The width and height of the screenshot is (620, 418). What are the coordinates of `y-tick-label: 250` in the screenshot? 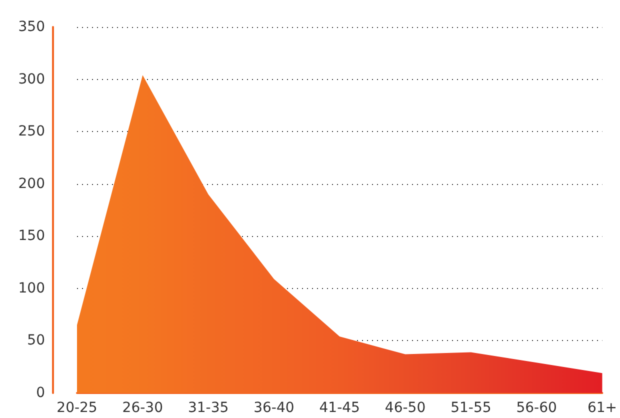 It's located at (31, 132).